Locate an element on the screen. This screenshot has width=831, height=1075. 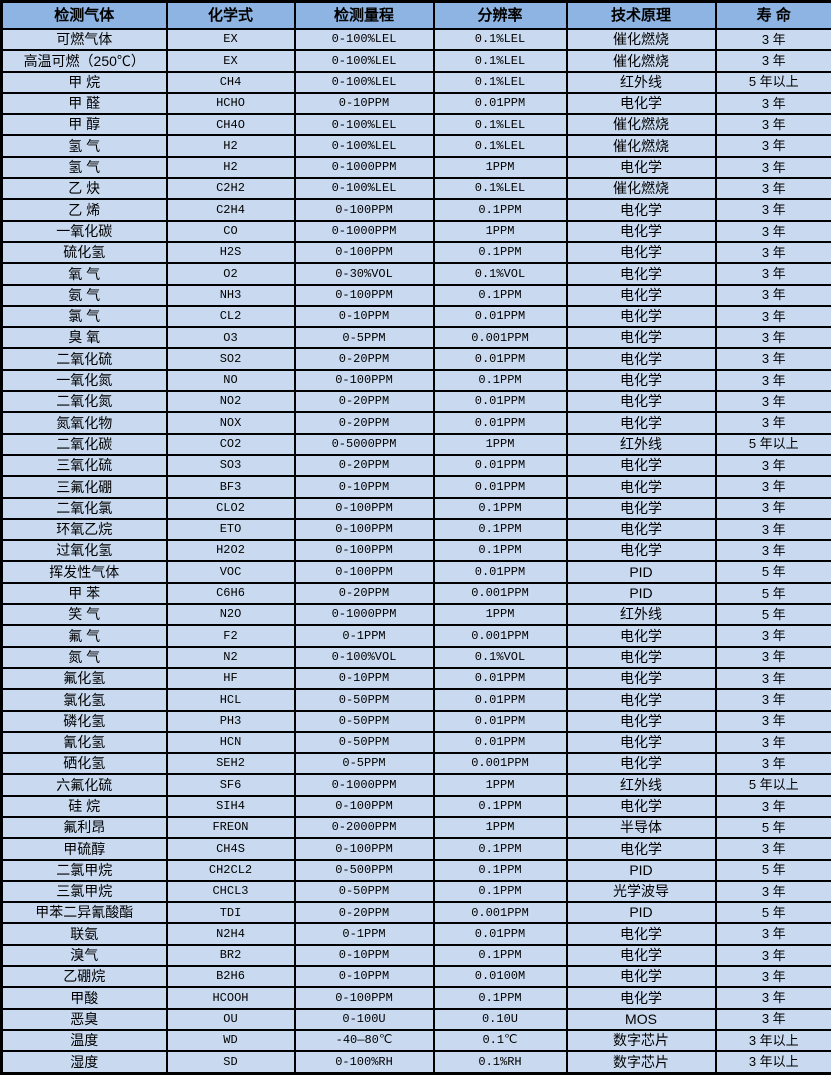
gas-cell: 可燃气体 is located at coordinates (84, 39).